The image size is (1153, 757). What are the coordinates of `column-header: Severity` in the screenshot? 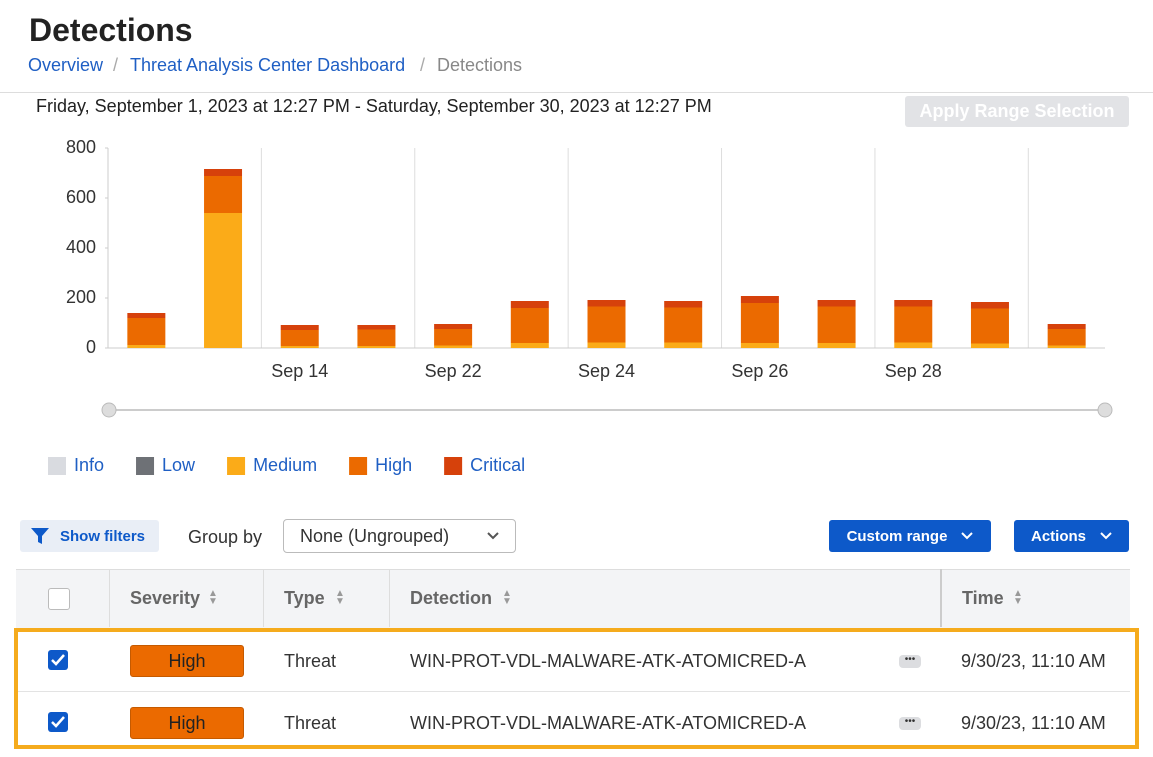 It's located at (165, 598).